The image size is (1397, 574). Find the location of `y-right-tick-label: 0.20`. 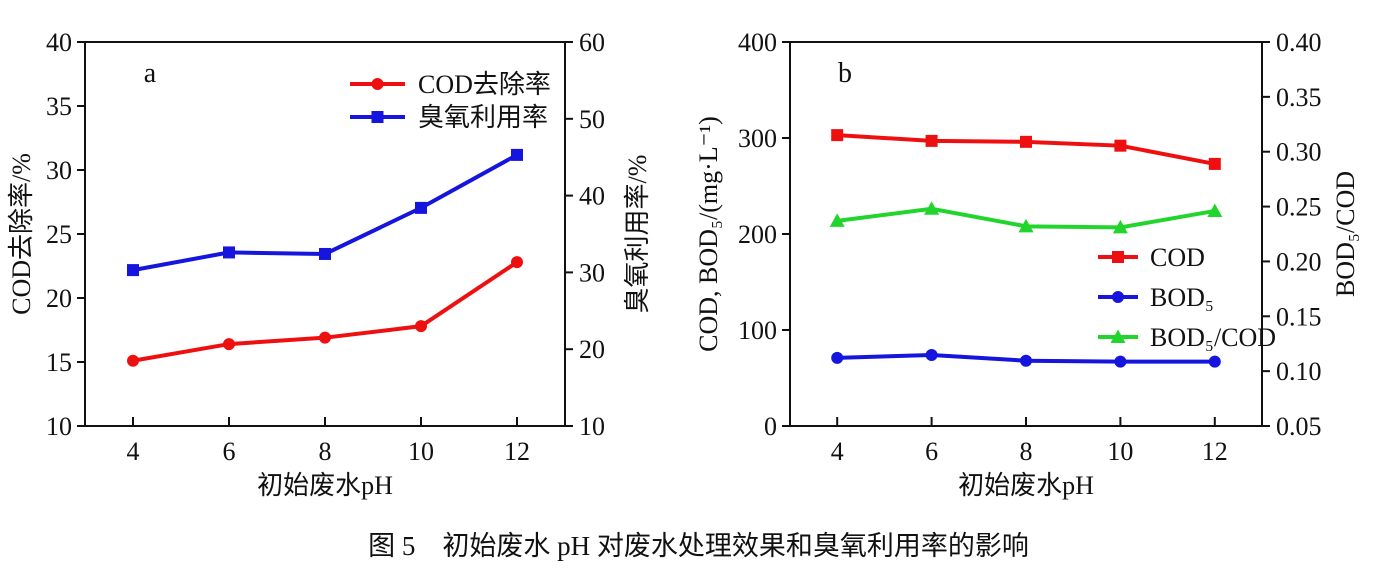

y-right-tick-label: 0.20 is located at coordinates (1299, 261).